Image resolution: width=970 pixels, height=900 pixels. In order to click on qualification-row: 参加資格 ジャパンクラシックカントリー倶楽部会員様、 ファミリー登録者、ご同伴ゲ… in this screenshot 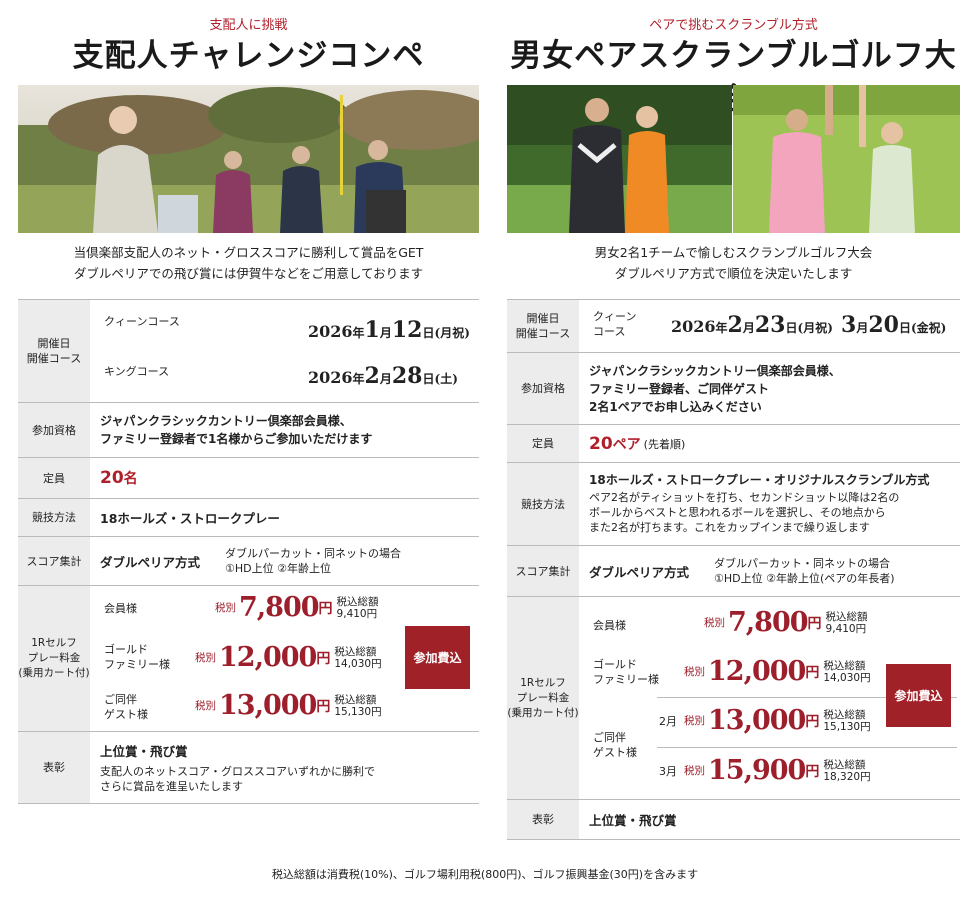, I will do `click(733, 389)`.